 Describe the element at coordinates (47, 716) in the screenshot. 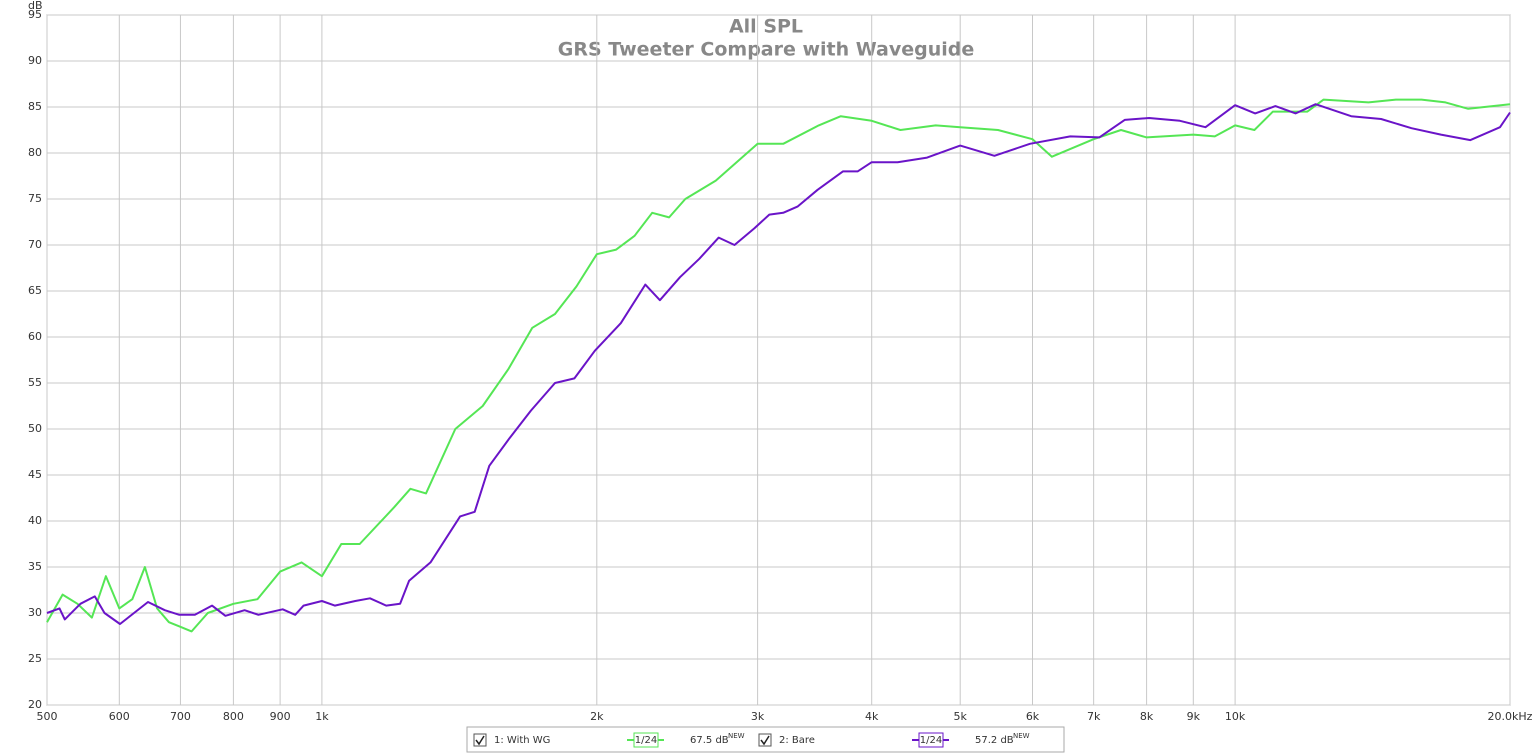

I see `x-tick-label: 500` at that location.